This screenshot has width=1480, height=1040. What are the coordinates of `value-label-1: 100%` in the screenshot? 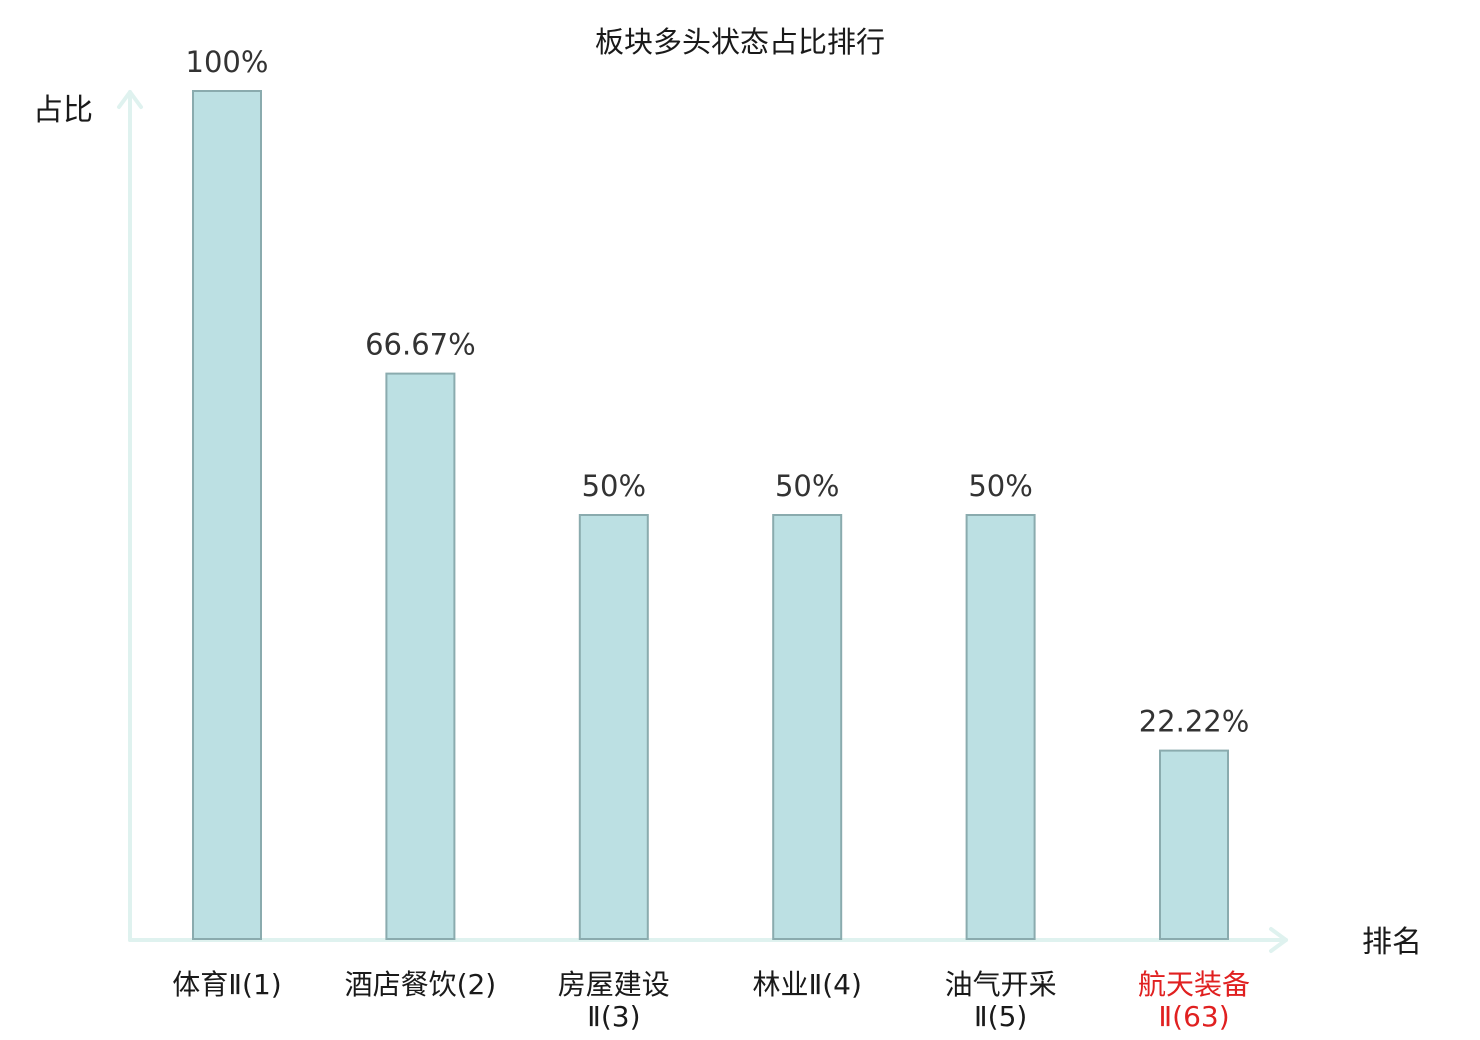 It's located at (227, 62).